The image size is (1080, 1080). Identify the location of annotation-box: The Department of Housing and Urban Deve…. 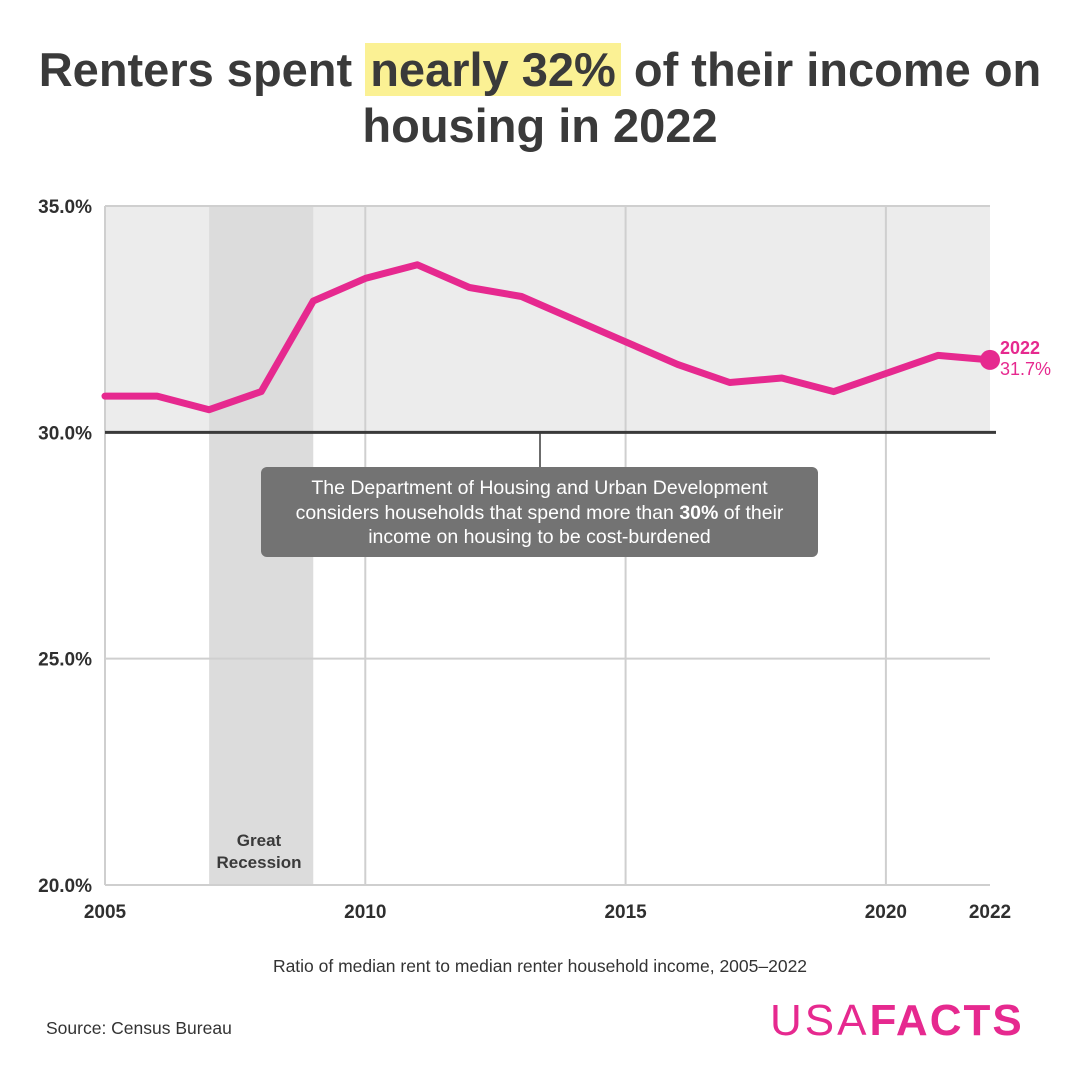
(539, 512).